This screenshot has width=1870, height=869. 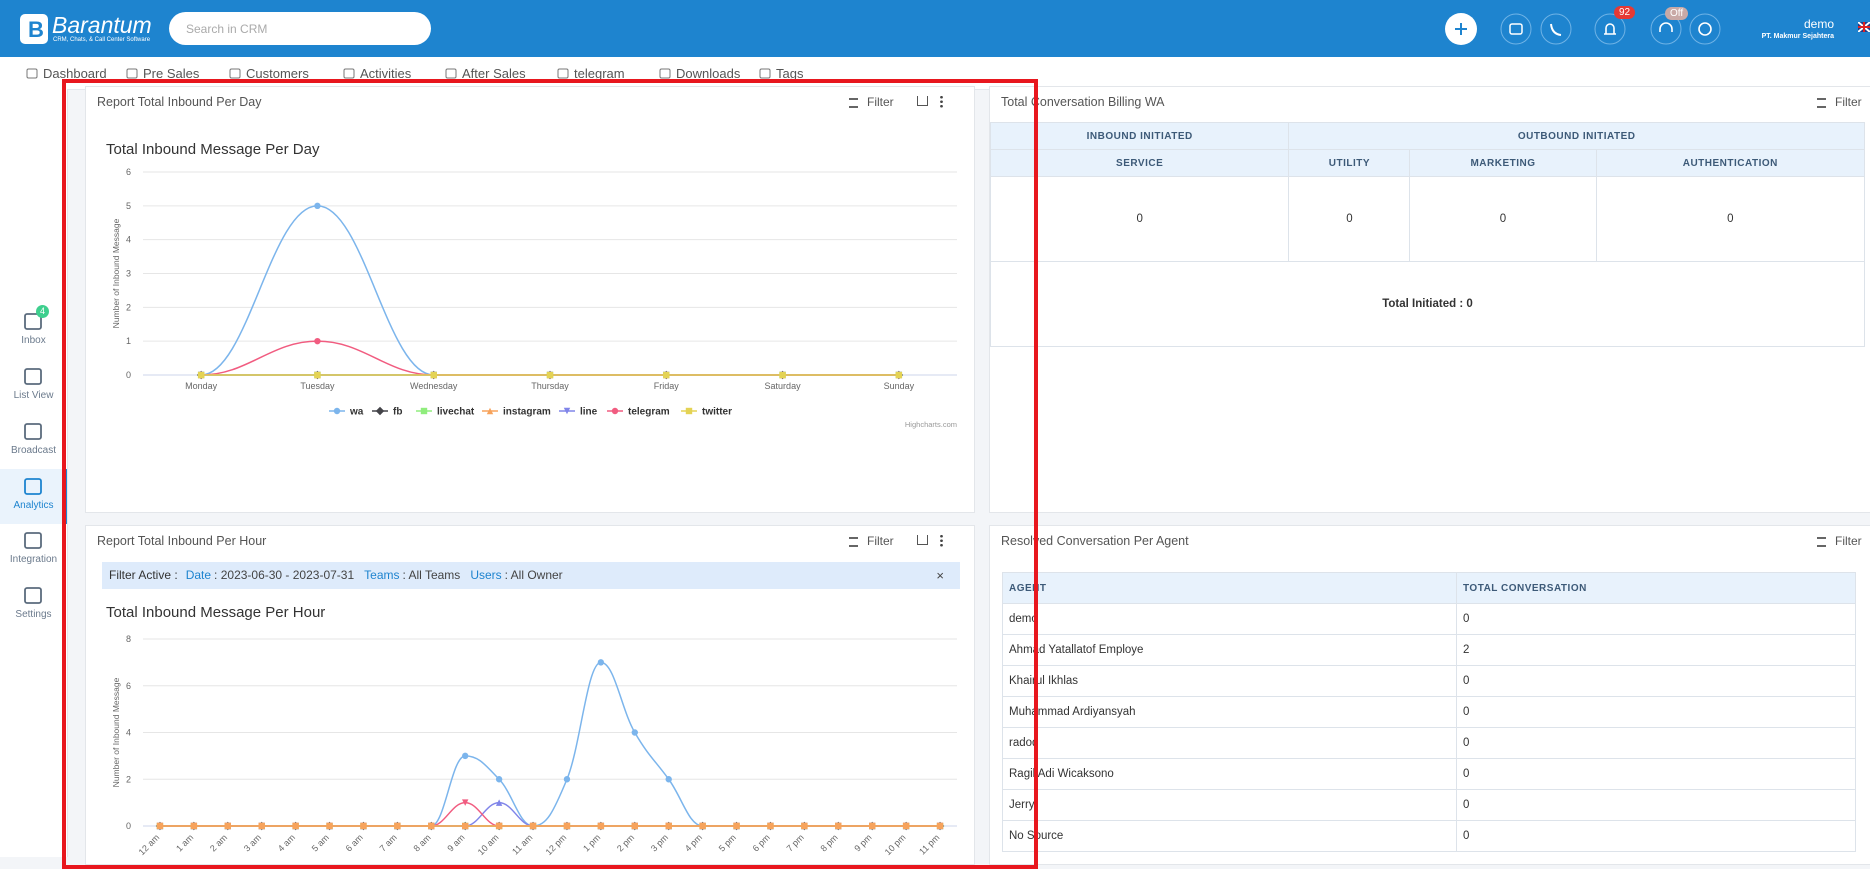 What do you see at coordinates (940, 575) in the screenshot?
I see `filter-close: ×` at bounding box center [940, 575].